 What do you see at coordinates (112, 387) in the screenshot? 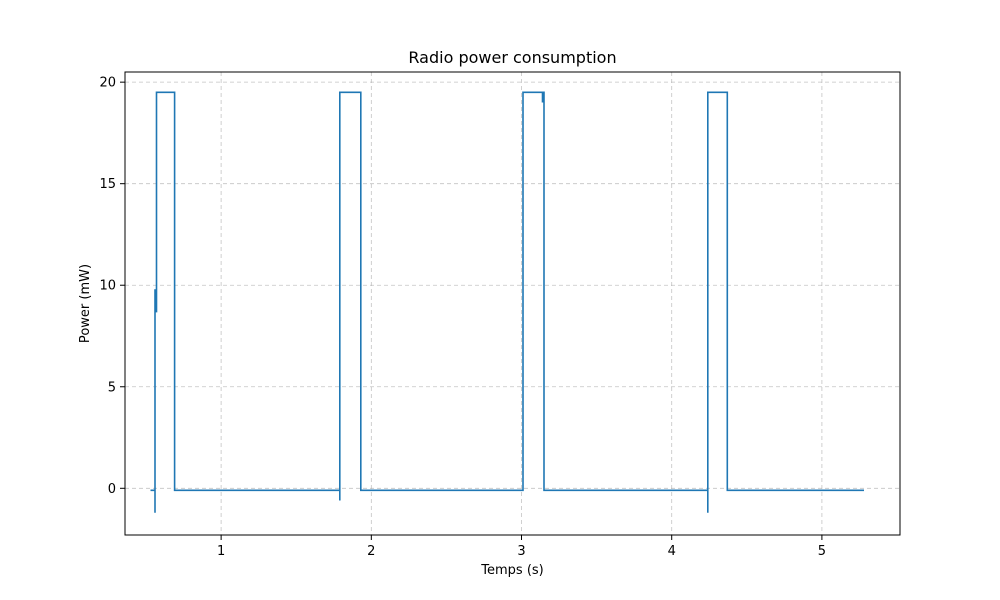
I see `y-tick-label: 5` at bounding box center [112, 387].